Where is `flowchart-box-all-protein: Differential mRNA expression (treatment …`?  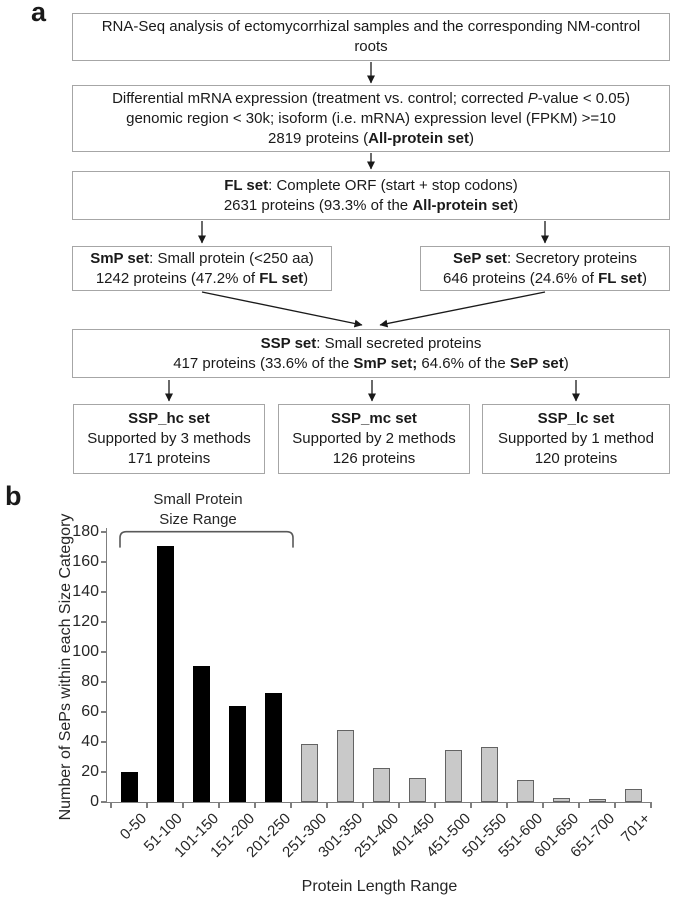
flowchart-box-all-protein: Differential mRNA expression (treatment … is located at coordinates (371, 118).